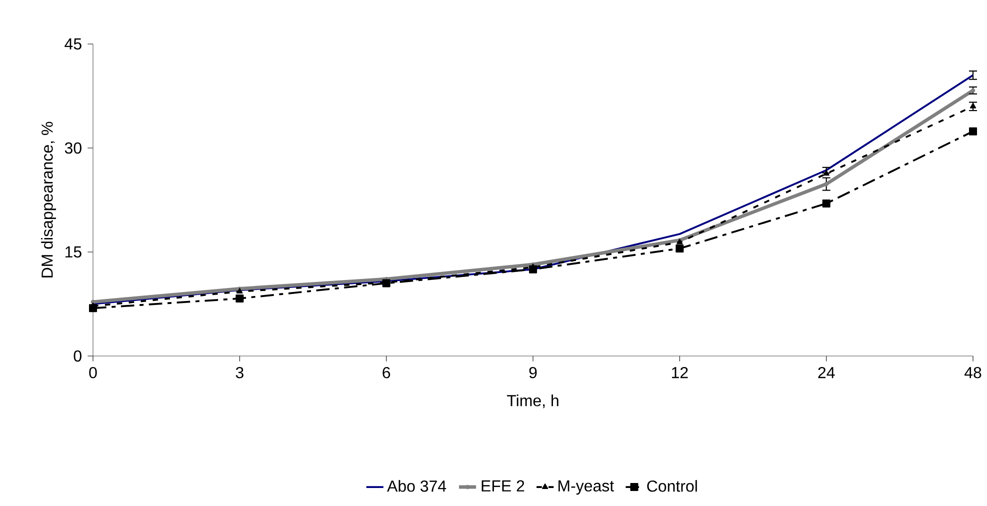 The width and height of the screenshot is (987, 506). Describe the element at coordinates (826, 372) in the screenshot. I see `x-tick-label: 24` at that location.